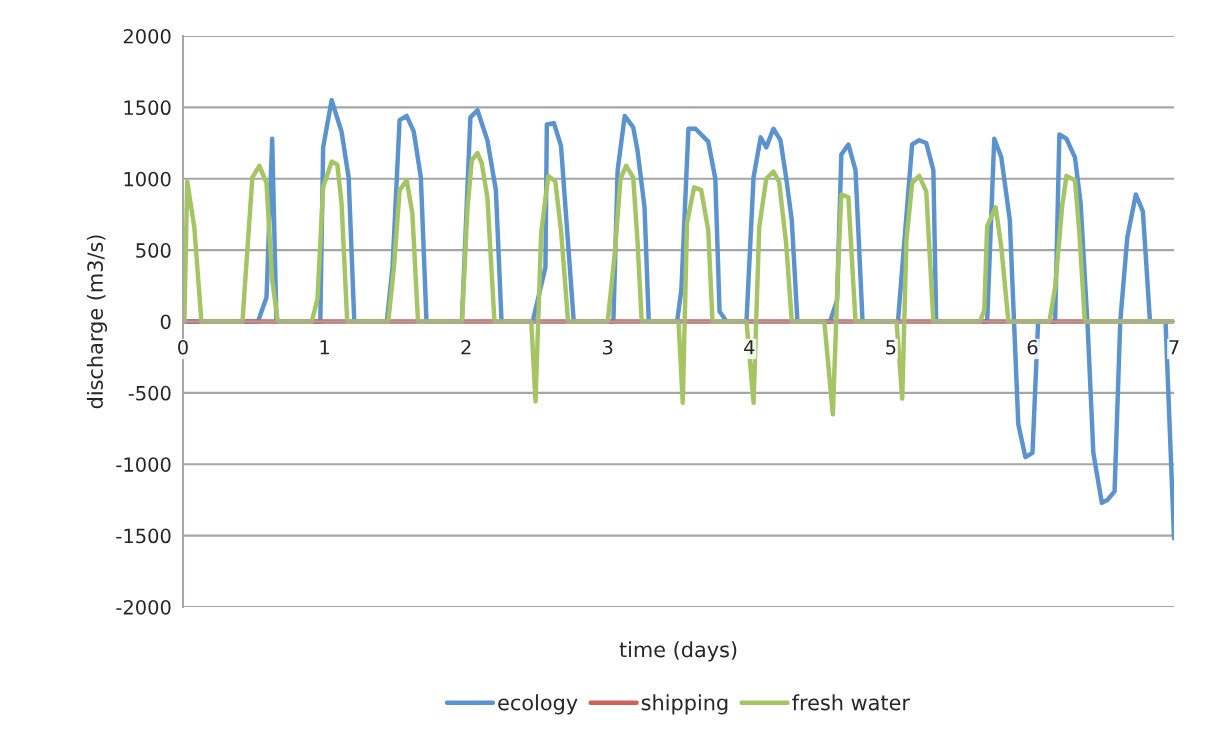 The height and width of the screenshot is (745, 1207). What do you see at coordinates (891, 347) in the screenshot?
I see `x-tick-label: 5` at bounding box center [891, 347].